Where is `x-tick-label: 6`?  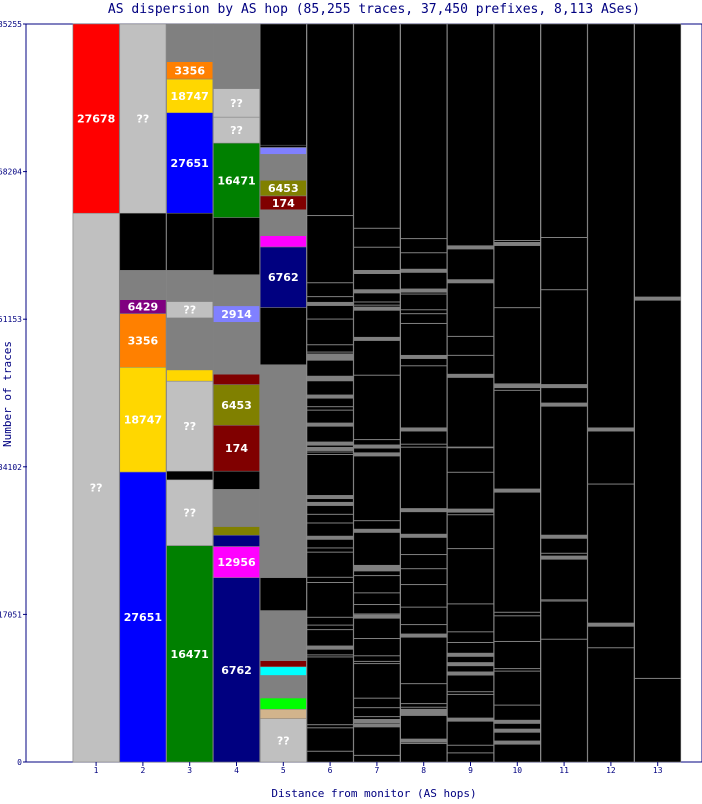 x-tick-label: 6 is located at coordinates (330, 770).